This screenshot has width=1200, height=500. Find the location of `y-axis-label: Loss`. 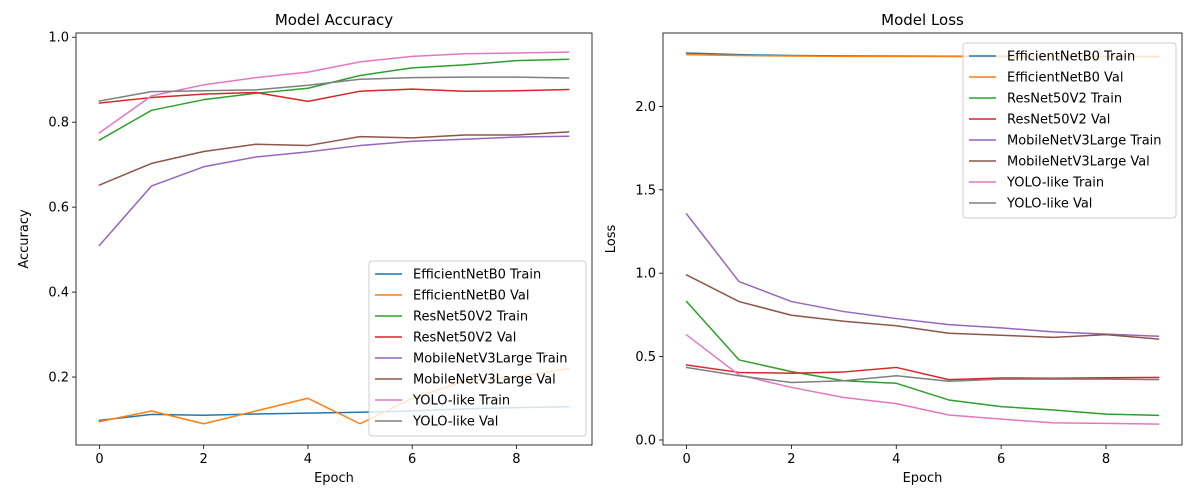

y-axis-label: Loss is located at coordinates (611, 239).